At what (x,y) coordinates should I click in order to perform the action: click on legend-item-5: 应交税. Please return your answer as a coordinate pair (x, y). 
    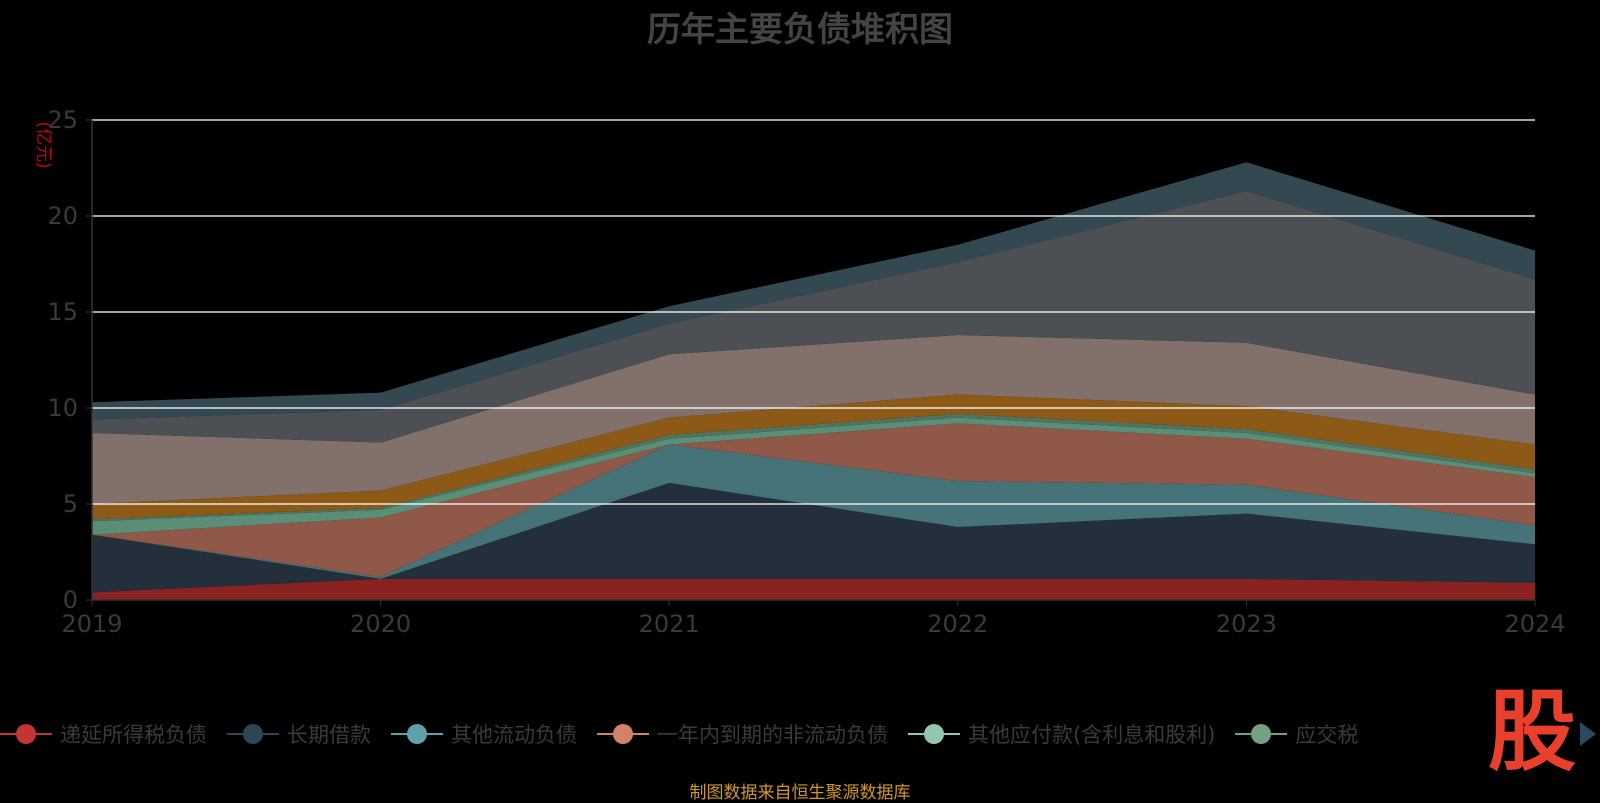
    Looking at the image, I should click on (1296, 734).